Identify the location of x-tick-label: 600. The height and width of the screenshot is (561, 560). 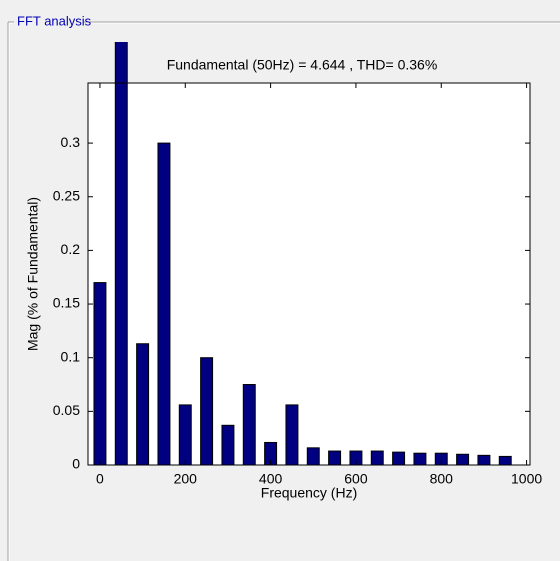
(356, 479).